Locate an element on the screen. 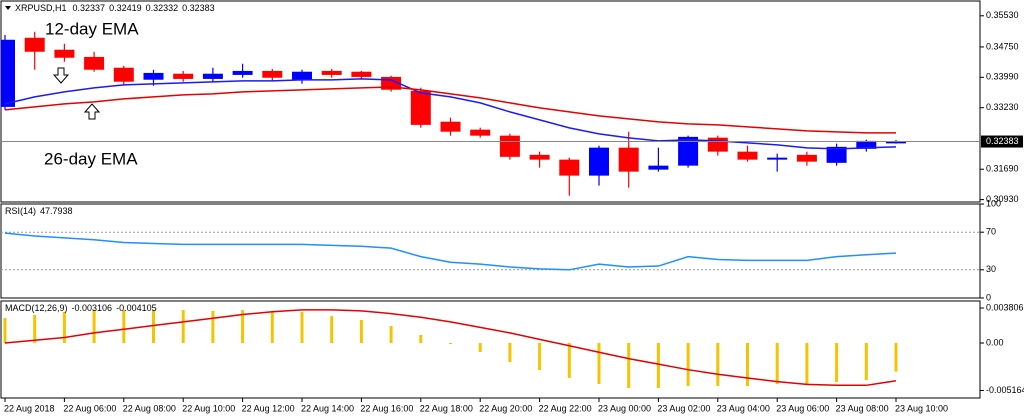  y-tick-label: 0.30930 is located at coordinates (1002, 199).